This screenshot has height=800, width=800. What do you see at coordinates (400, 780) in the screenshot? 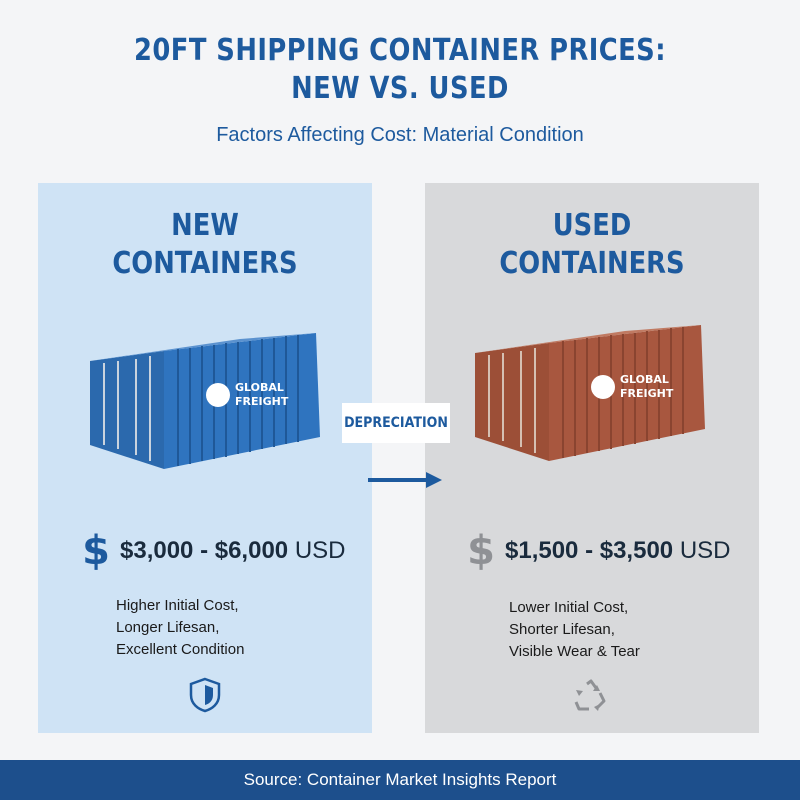
I see `source-footer: Source: Container Market Insights Report` at bounding box center [400, 780].